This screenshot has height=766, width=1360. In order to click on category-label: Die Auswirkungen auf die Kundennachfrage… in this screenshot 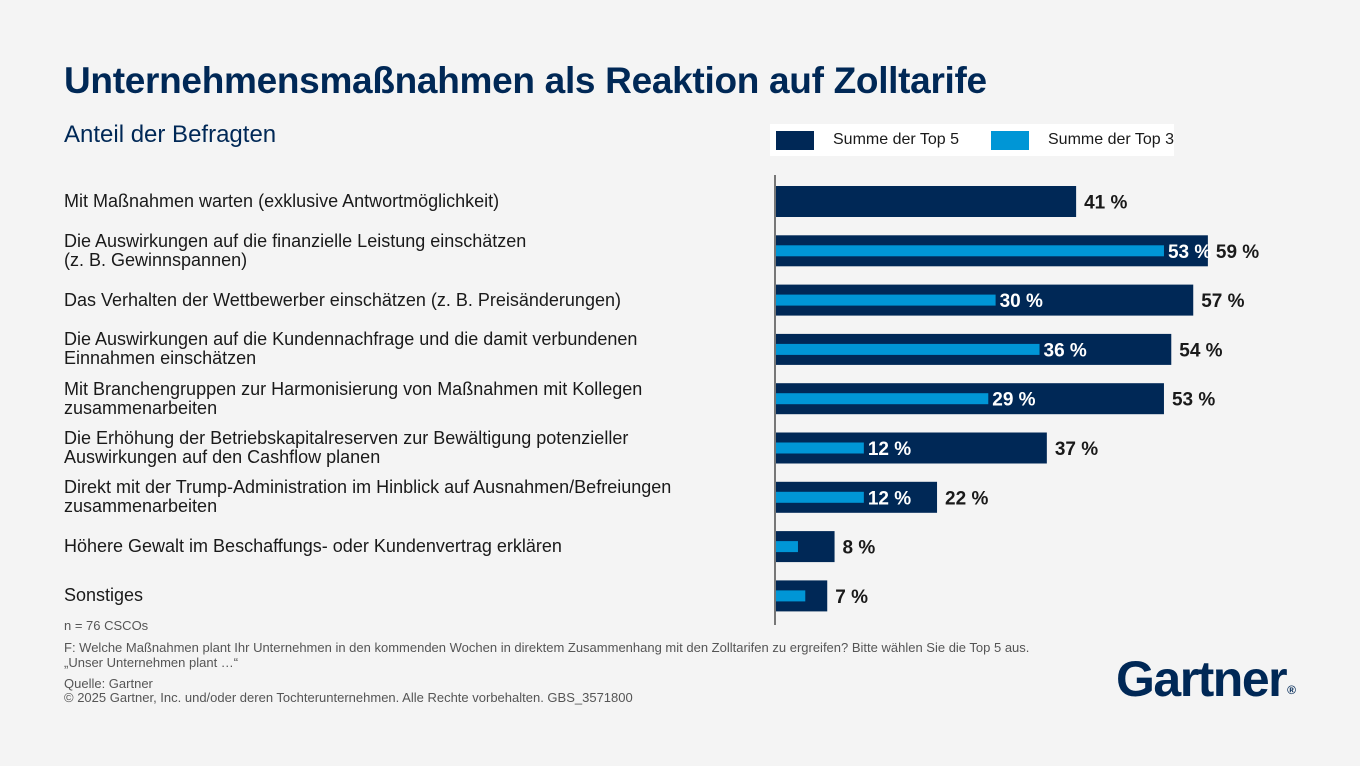, I will do `click(351, 349)`.